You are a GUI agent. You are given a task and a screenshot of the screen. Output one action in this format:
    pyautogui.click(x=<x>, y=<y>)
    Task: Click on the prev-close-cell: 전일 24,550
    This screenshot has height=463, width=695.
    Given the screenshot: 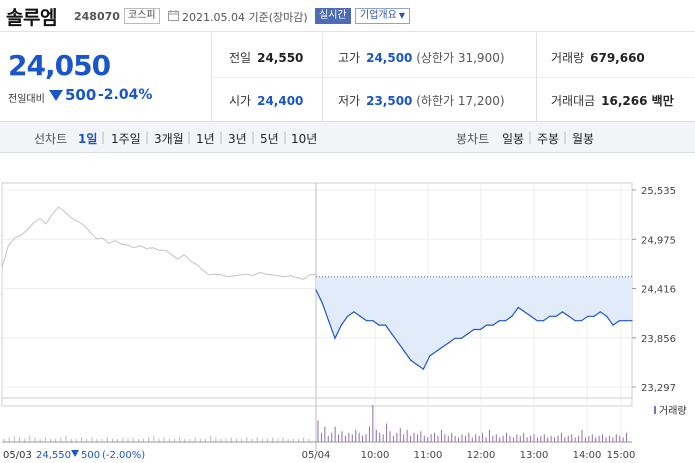 What is the action you would take?
    pyautogui.click(x=266, y=57)
    